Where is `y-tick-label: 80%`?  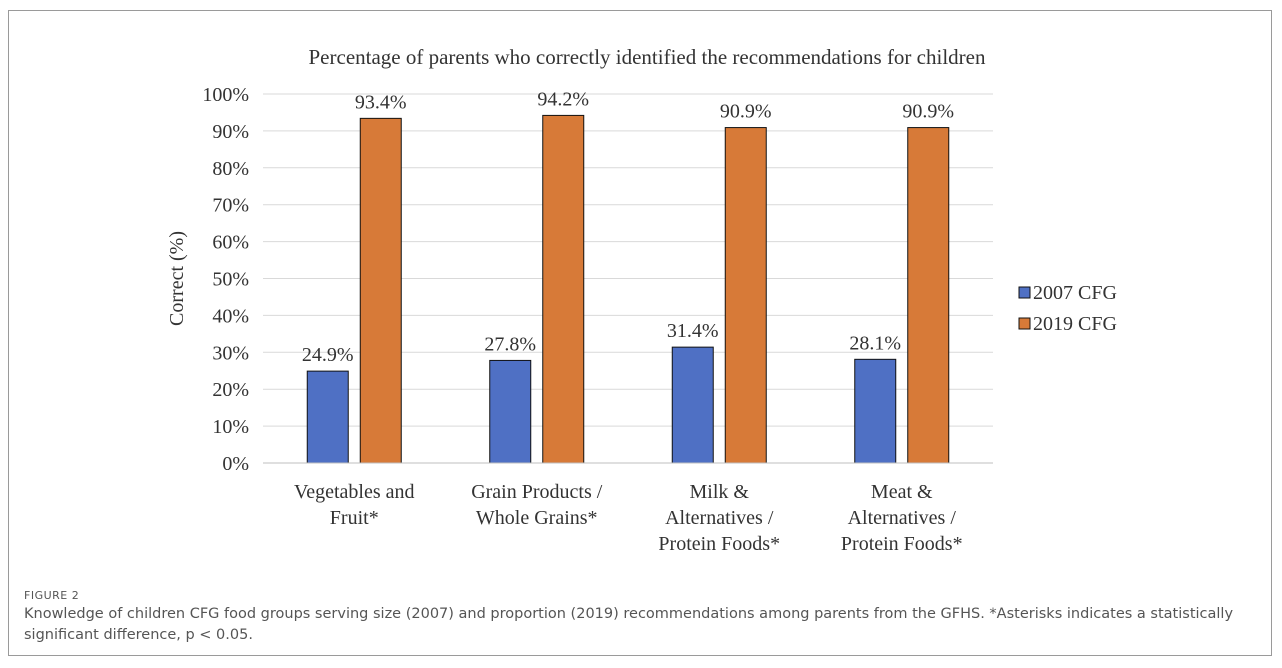 y-tick-label: 80% is located at coordinates (230, 169).